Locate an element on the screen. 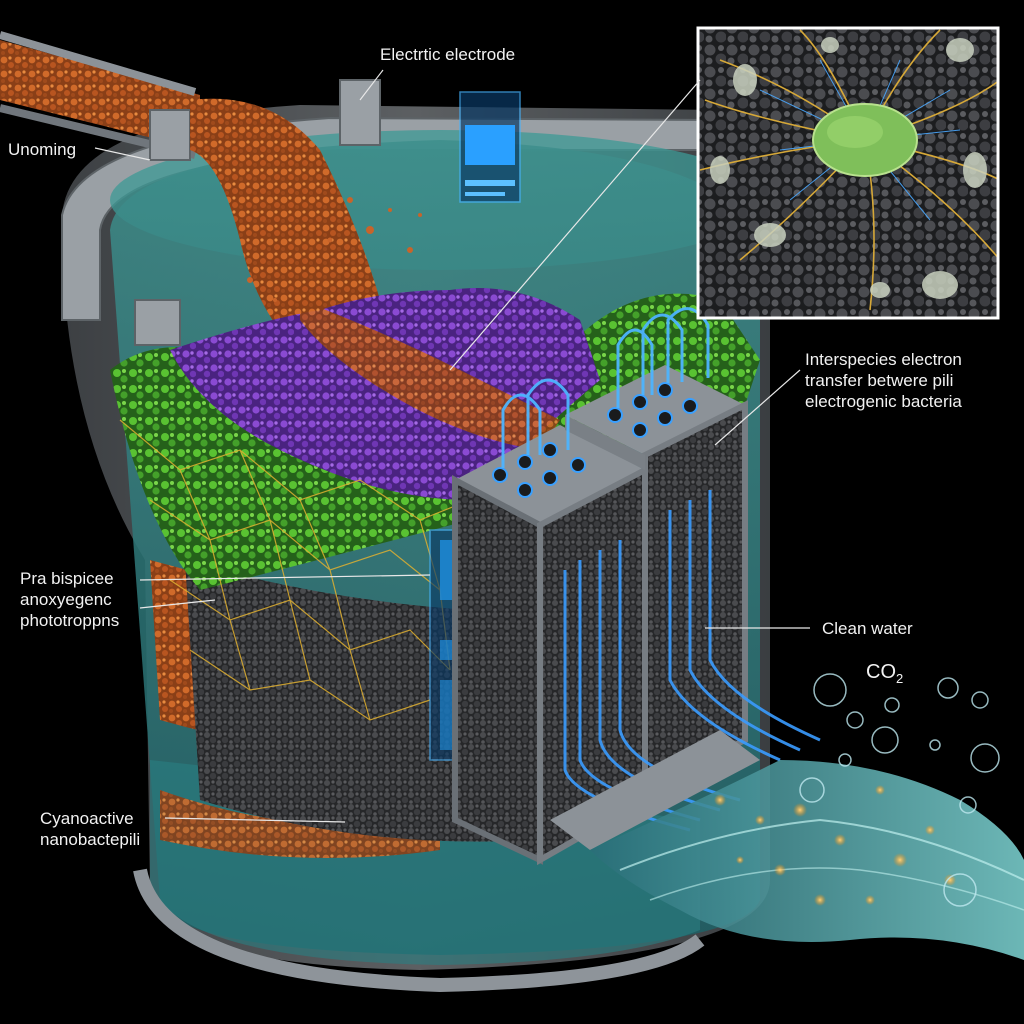 The height and width of the screenshot is (1024, 1024). label-cyanoactive-nanobactepili: Cyanoactive nanobactepili is located at coordinates (90, 829).